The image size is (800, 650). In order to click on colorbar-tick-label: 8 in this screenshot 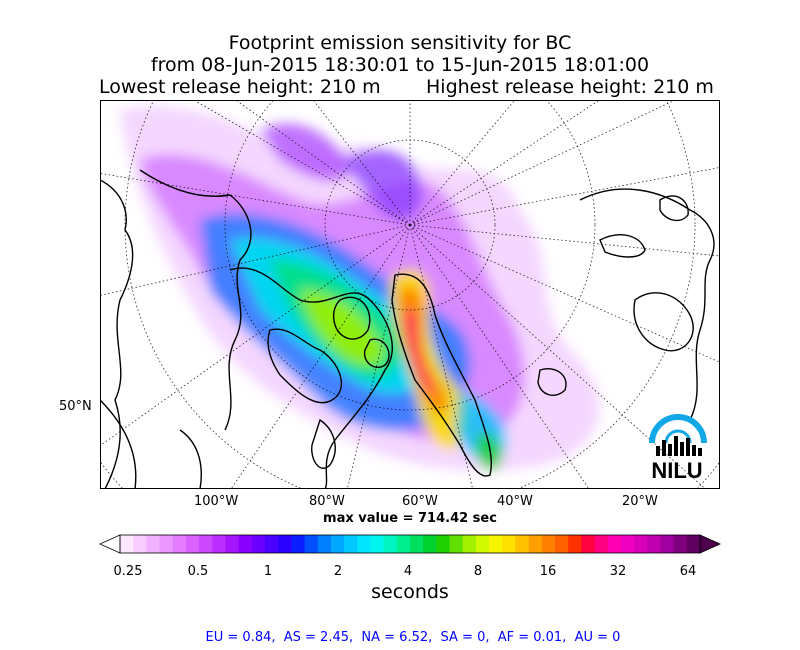, I will do `click(478, 571)`.